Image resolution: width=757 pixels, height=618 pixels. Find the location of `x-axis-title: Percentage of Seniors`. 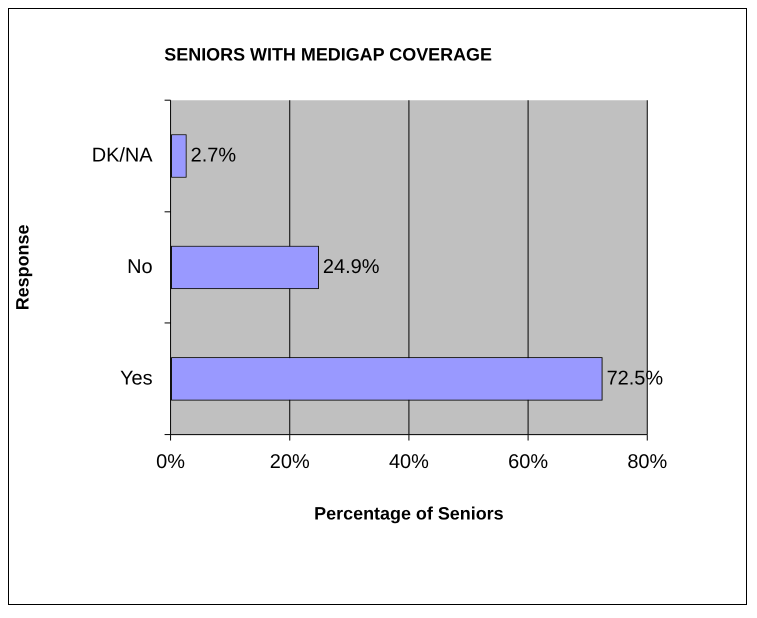

x-axis-title: Percentage of Seniors is located at coordinates (409, 513).